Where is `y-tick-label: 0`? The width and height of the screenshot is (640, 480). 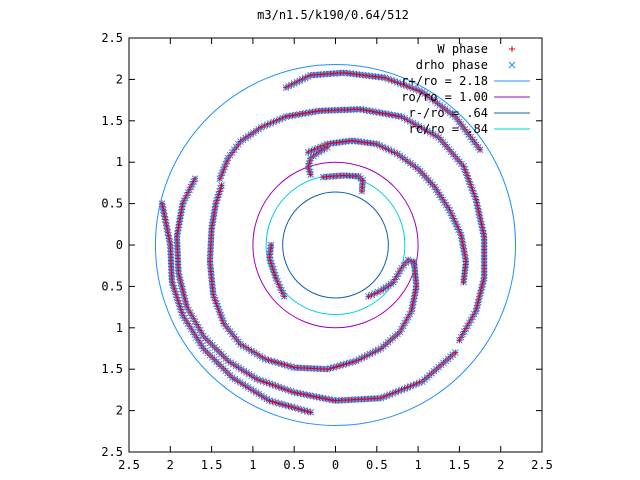
y-tick-label: 0 is located at coordinates (119, 245).